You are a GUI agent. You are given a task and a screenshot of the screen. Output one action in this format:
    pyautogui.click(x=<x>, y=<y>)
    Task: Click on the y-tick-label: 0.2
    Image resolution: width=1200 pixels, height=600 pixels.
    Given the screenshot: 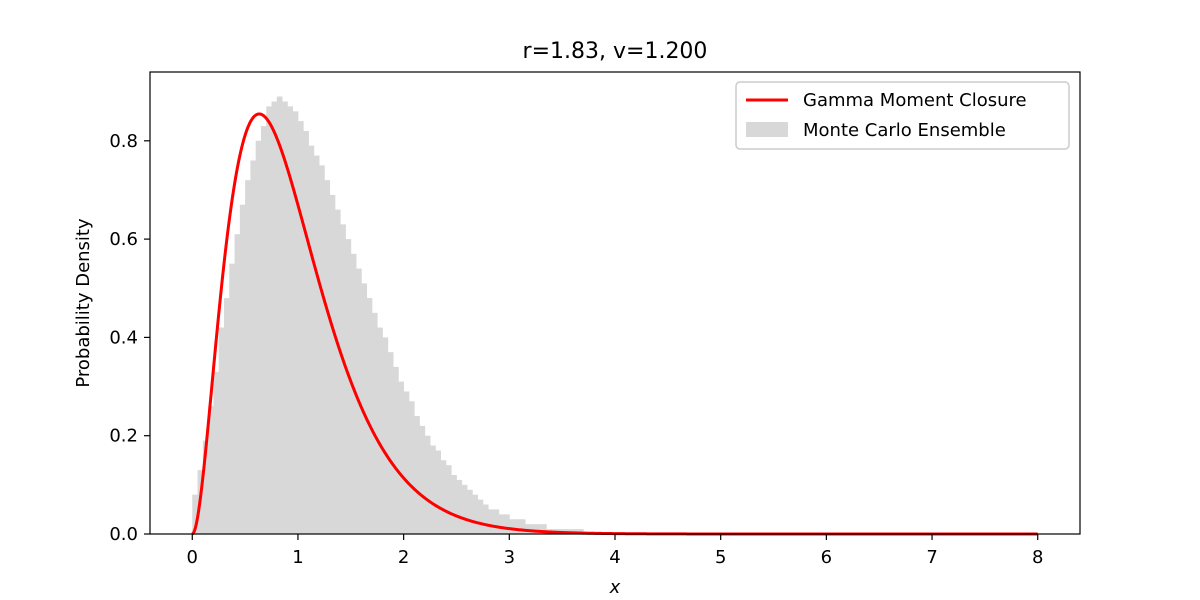 What is the action you would take?
    pyautogui.click(x=123, y=436)
    